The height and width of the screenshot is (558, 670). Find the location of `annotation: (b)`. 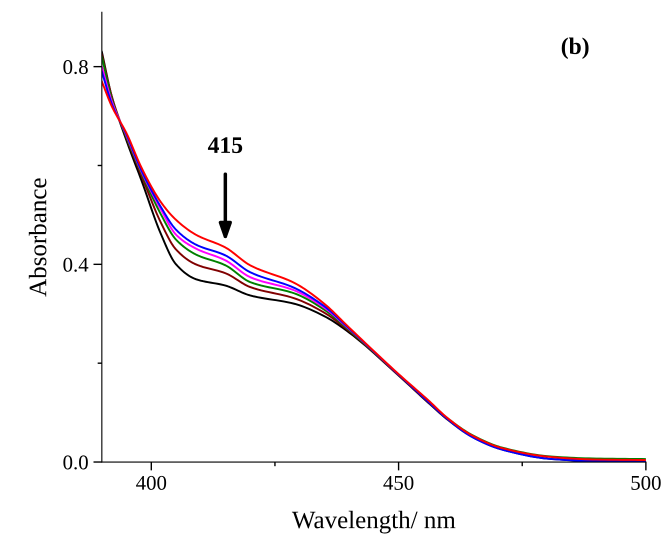

annotation: (b) is located at coordinates (575, 48).